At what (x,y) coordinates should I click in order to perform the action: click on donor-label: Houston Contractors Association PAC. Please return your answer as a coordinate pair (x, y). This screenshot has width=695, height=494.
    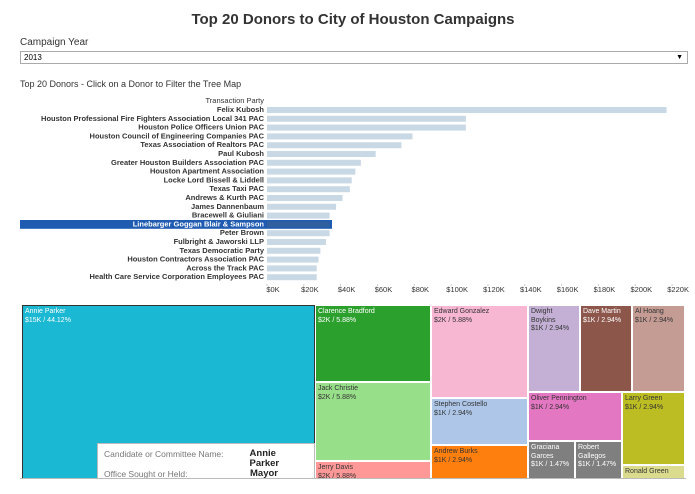
    Looking at the image, I should click on (195, 259).